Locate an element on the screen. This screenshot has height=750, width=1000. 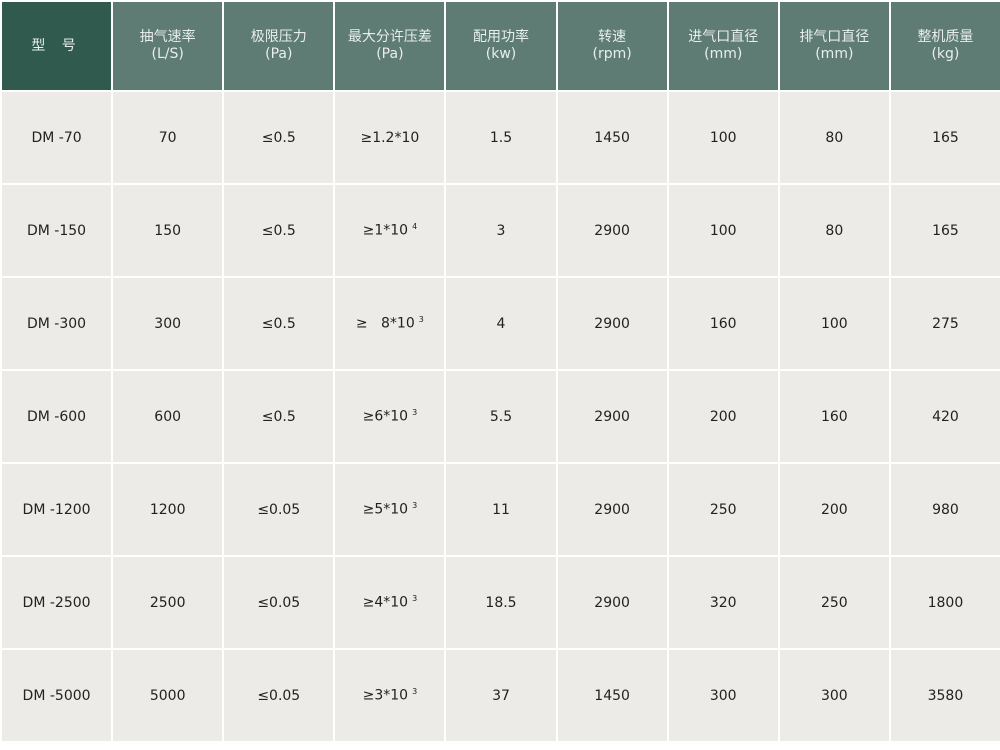
table-cell: DM -70 is located at coordinates (57, 137).